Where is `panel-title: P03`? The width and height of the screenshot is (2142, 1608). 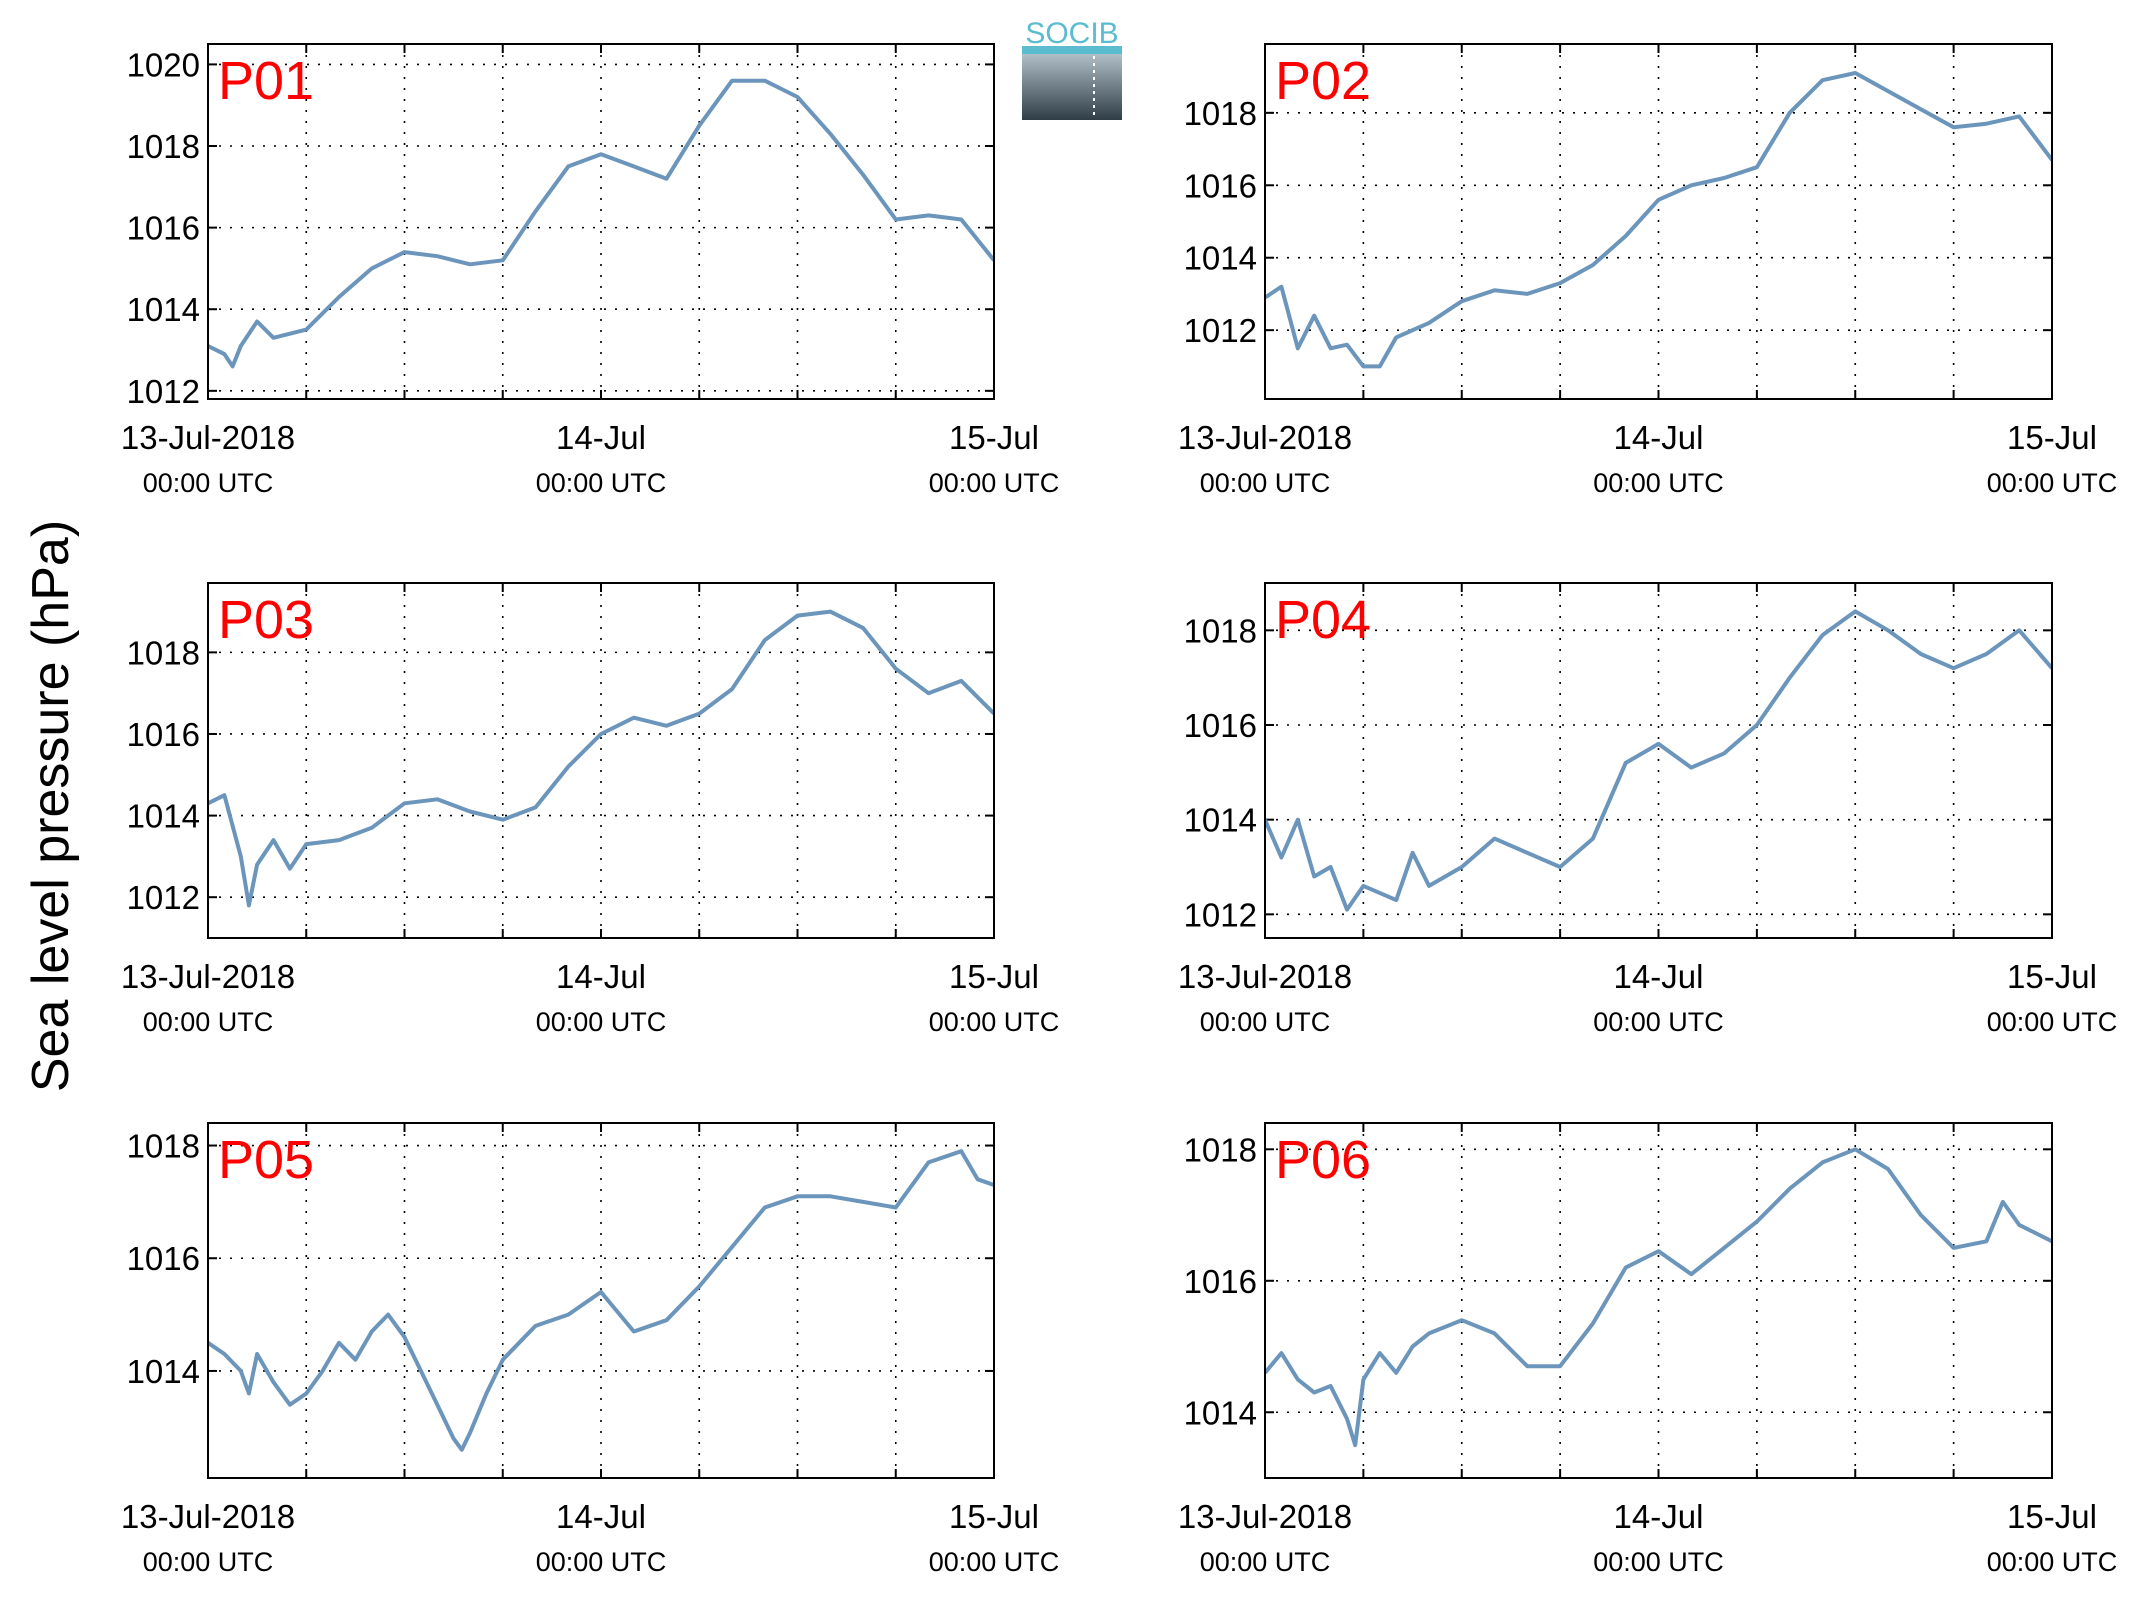 panel-title: P03 is located at coordinates (266, 620).